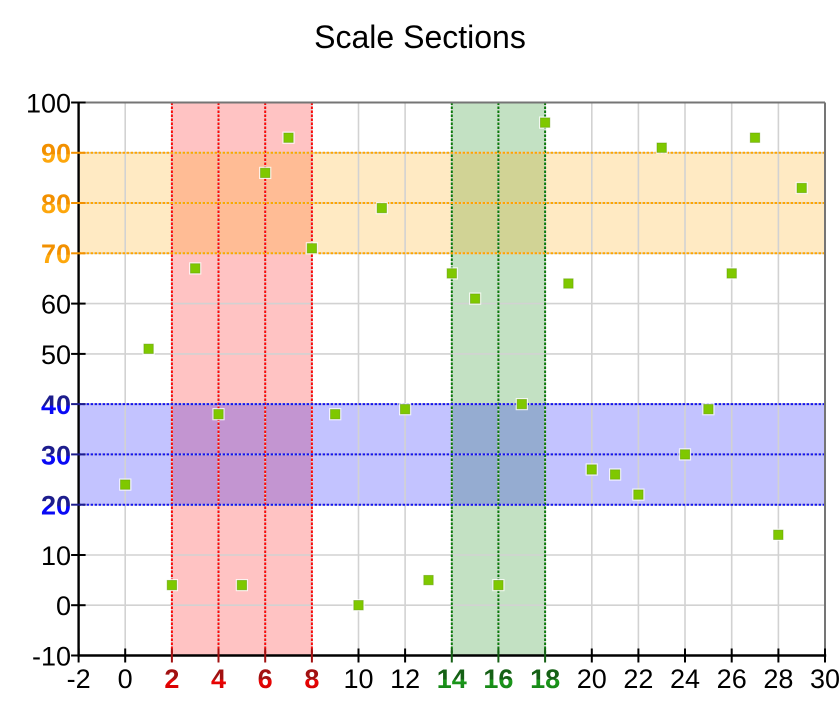 This screenshot has height=720, width=840. What do you see at coordinates (405, 679) in the screenshot?
I see `svg-text: 12` at bounding box center [405, 679].